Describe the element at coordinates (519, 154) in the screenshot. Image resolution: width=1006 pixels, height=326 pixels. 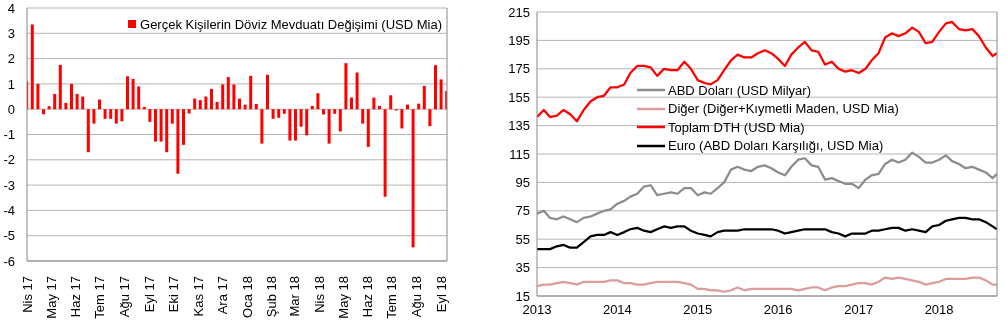
I see `y-tick-label: 115` at that location.